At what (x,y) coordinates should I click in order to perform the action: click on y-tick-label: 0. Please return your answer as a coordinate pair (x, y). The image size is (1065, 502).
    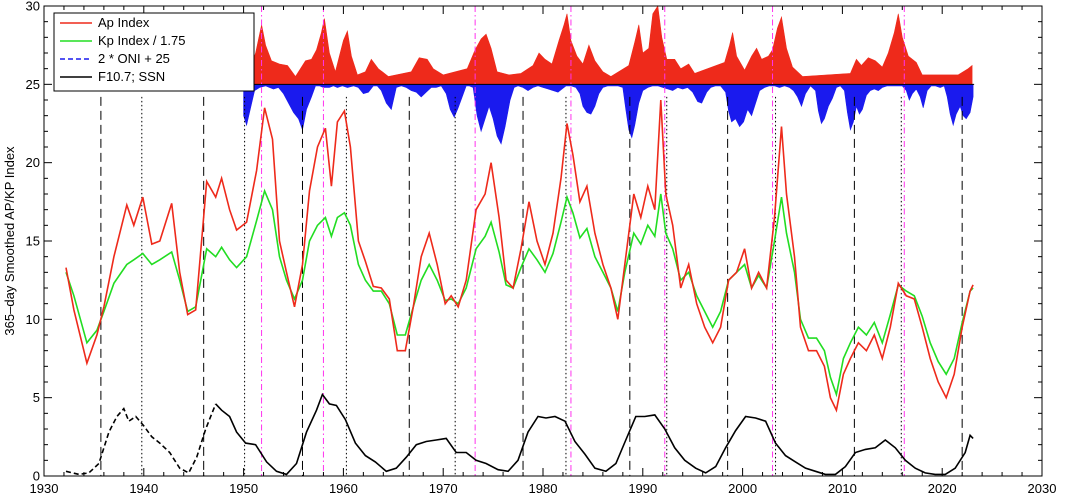
    Looking at the image, I should click on (36, 476).